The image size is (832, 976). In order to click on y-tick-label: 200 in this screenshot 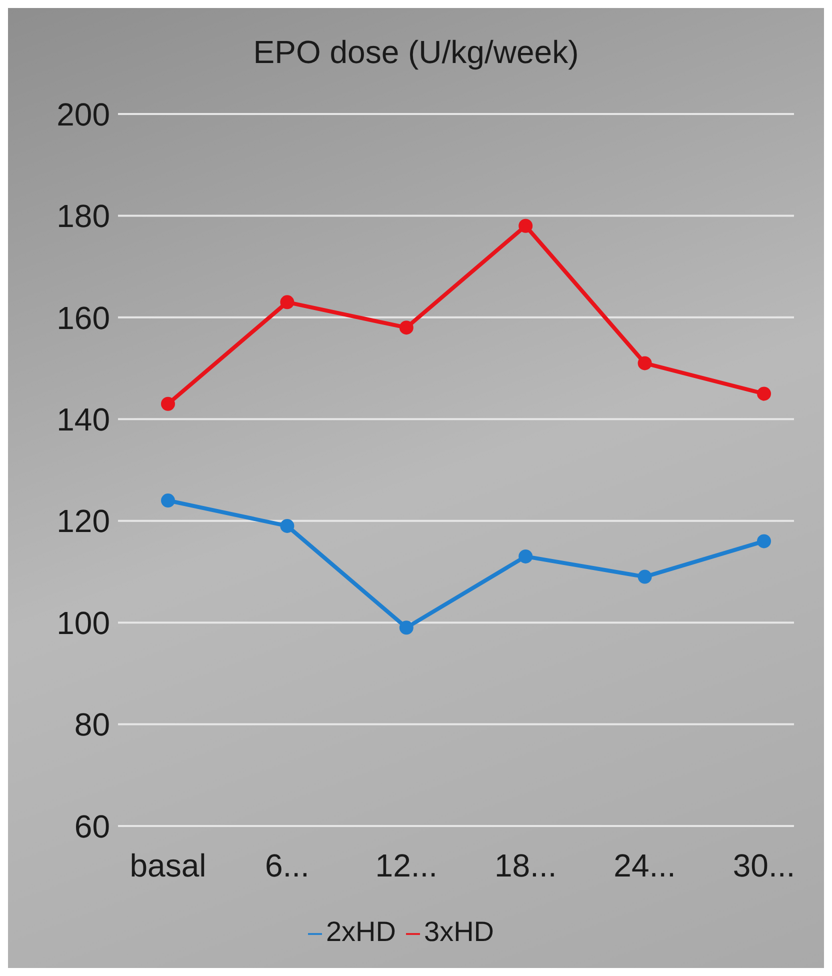, I will do `click(83, 114)`.